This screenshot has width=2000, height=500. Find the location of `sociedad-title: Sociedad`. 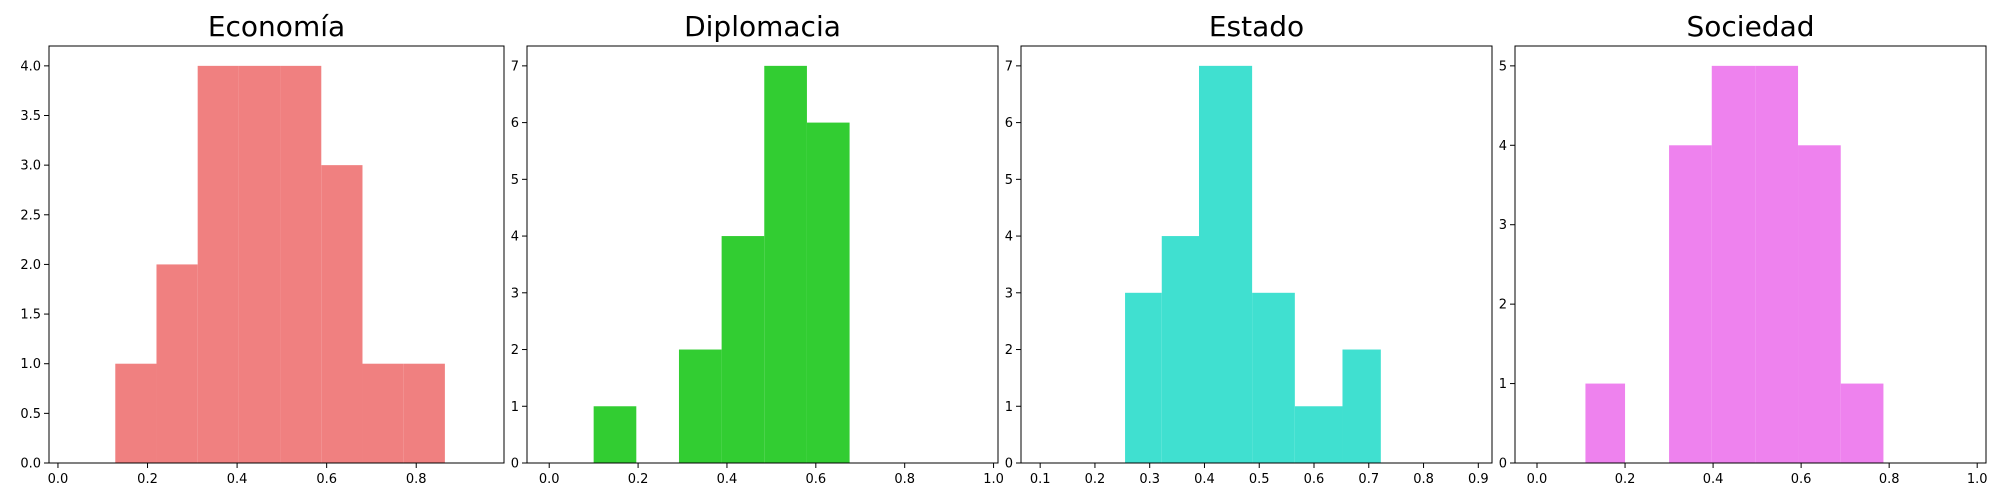

sociedad-title: Sociedad is located at coordinates (1750, 26).